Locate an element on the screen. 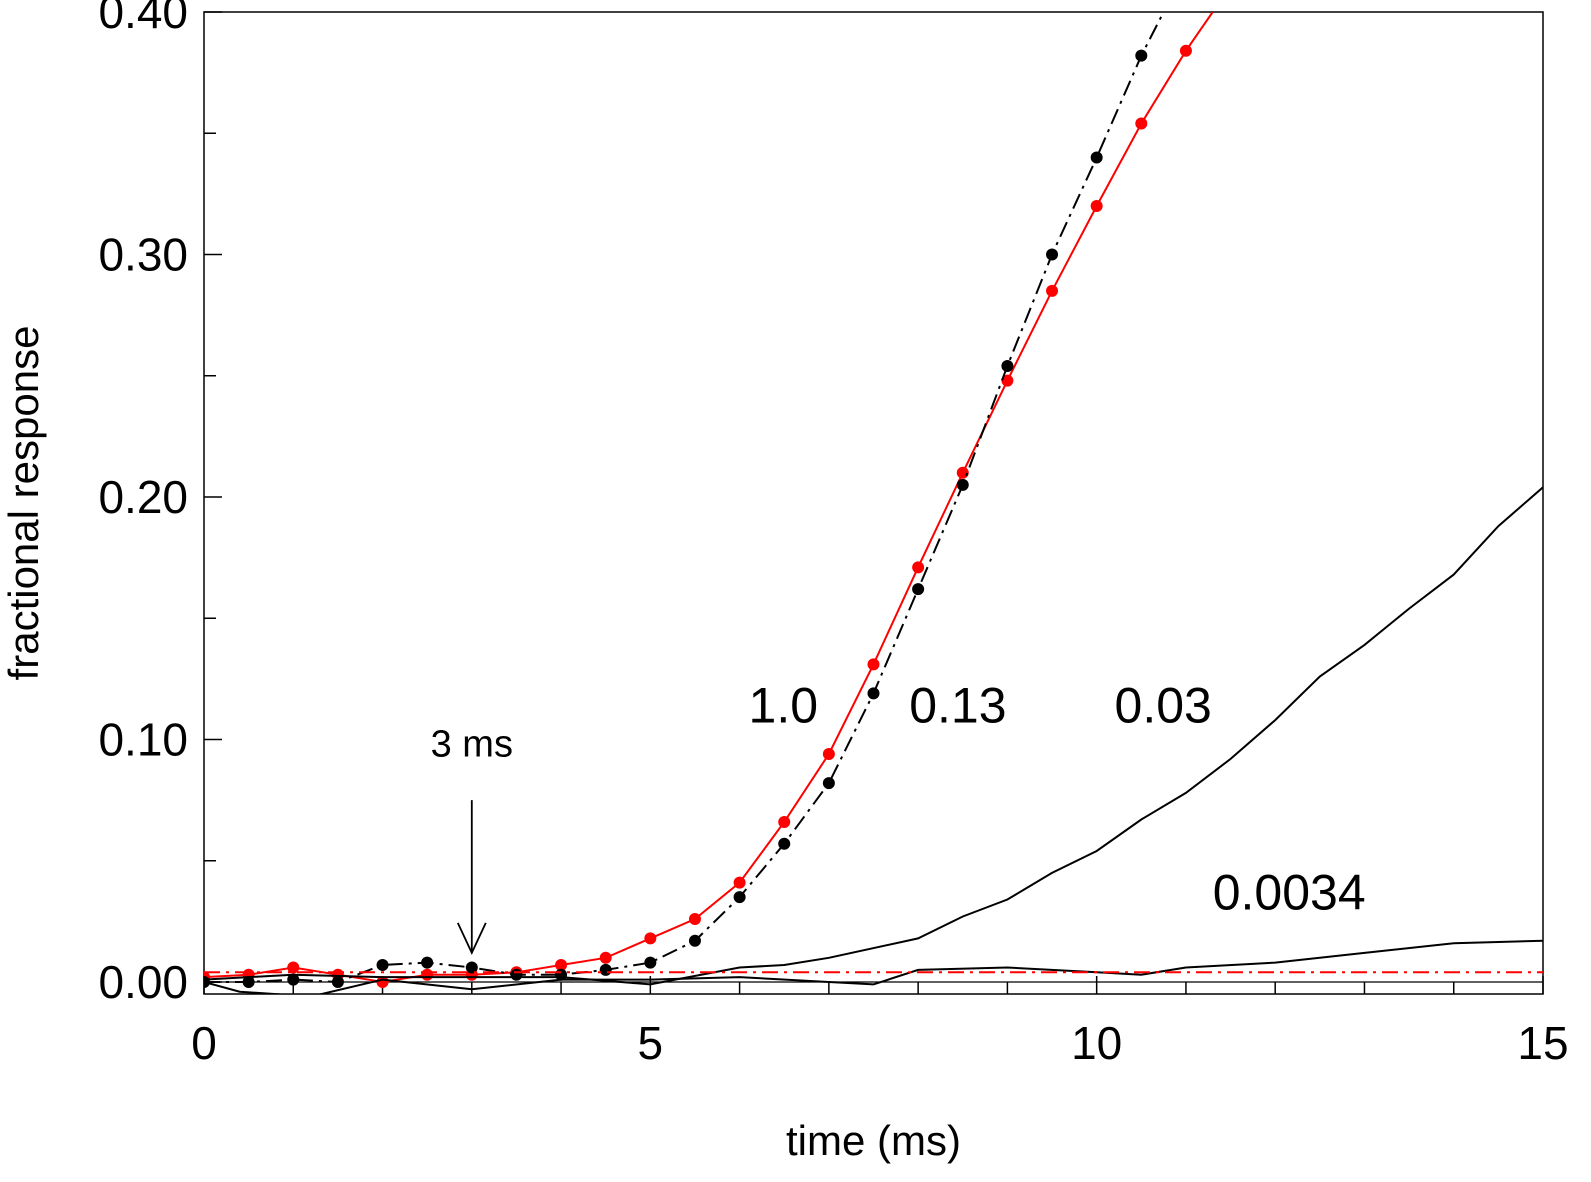 This screenshot has height=1182, width=1591. y-axis-label: fractional response is located at coordinates (23, 503).